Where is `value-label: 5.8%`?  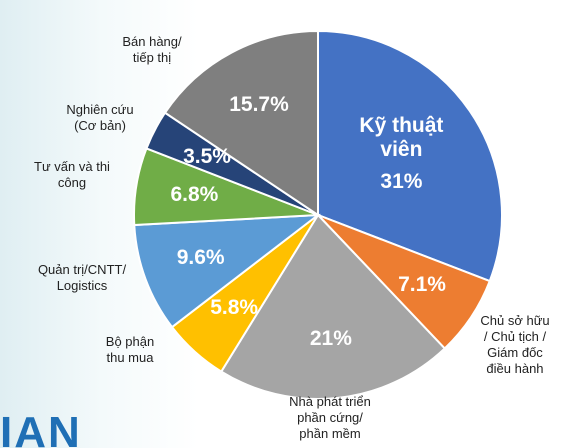 value-label: 5.8% is located at coordinates (234, 307).